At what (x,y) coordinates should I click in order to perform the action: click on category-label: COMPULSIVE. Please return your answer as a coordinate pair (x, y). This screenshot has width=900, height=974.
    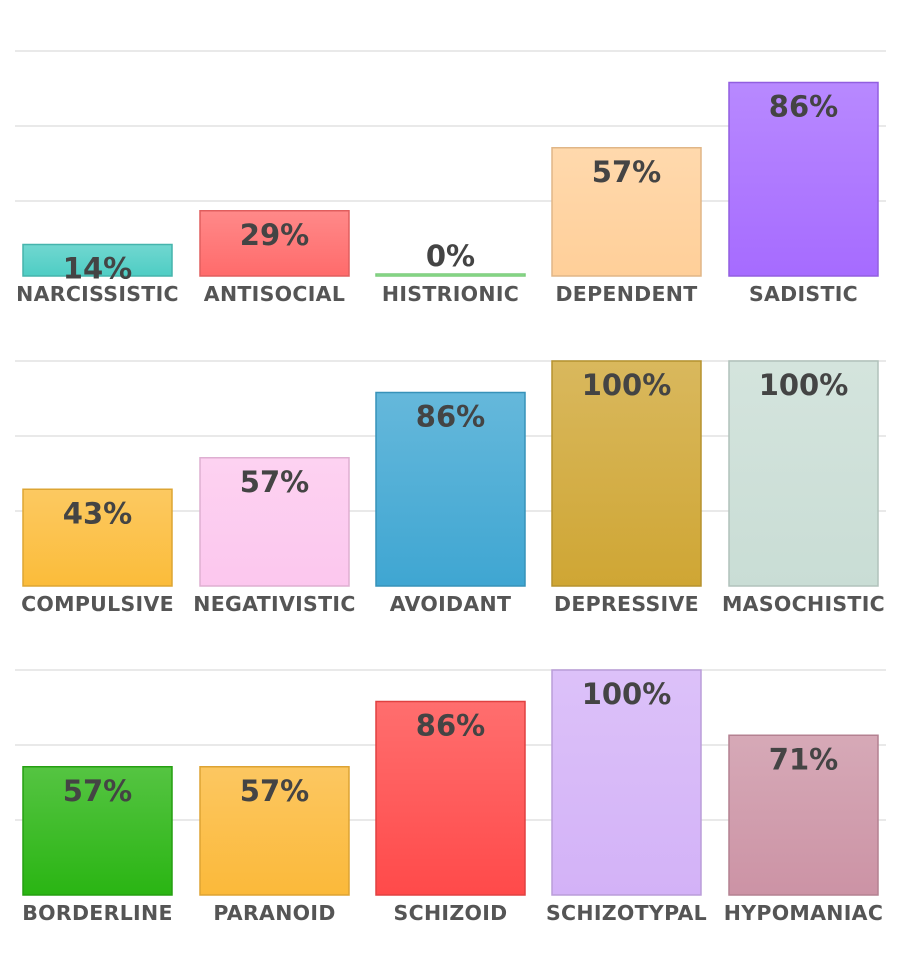
    Looking at the image, I should click on (97, 604).